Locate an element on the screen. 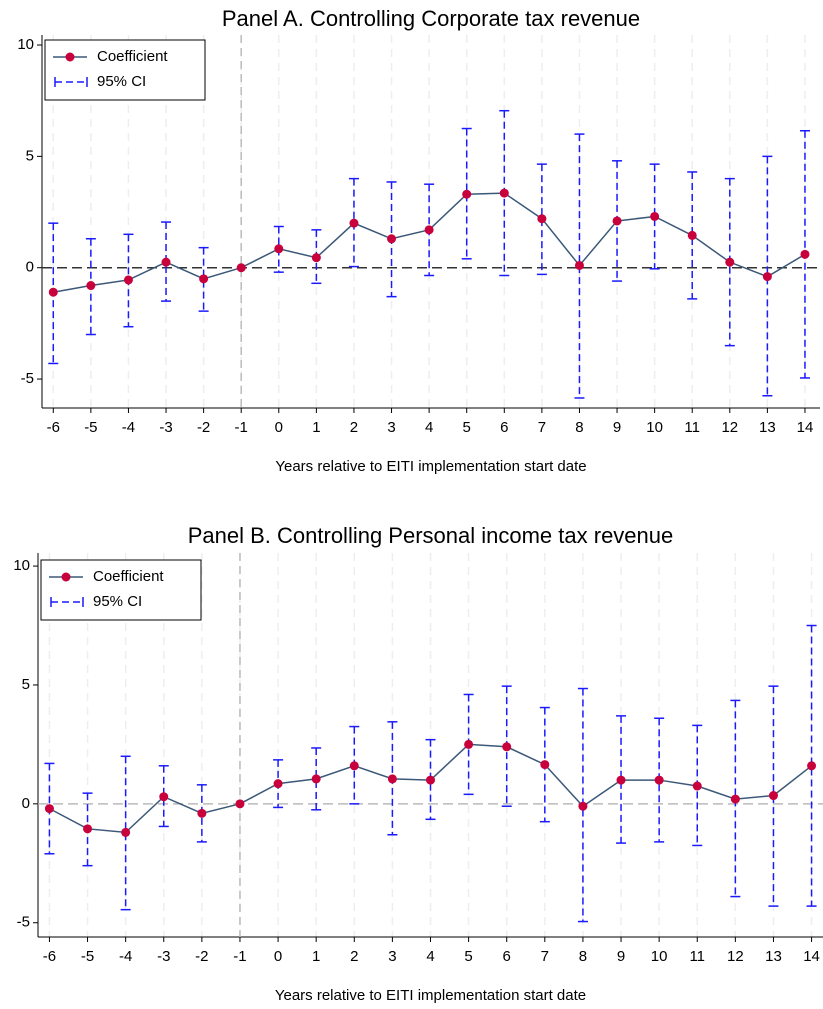 The height and width of the screenshot is (1009, 823). legend-label: Coefficient is located at coordinates (132, 56).